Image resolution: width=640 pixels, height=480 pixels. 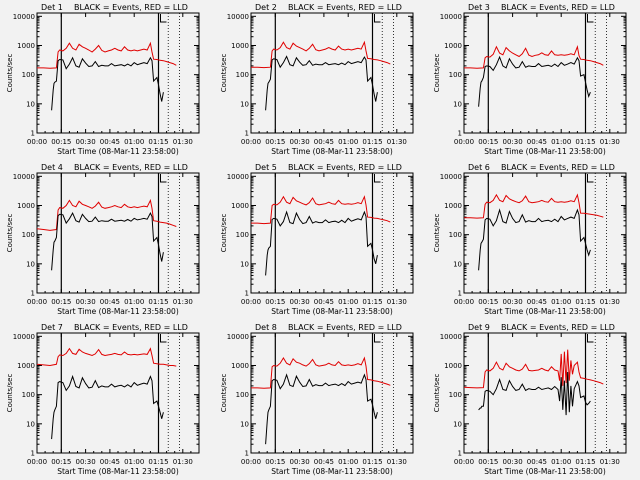 I want to click on panel-title: Det 8, so click(x=266, y=327).